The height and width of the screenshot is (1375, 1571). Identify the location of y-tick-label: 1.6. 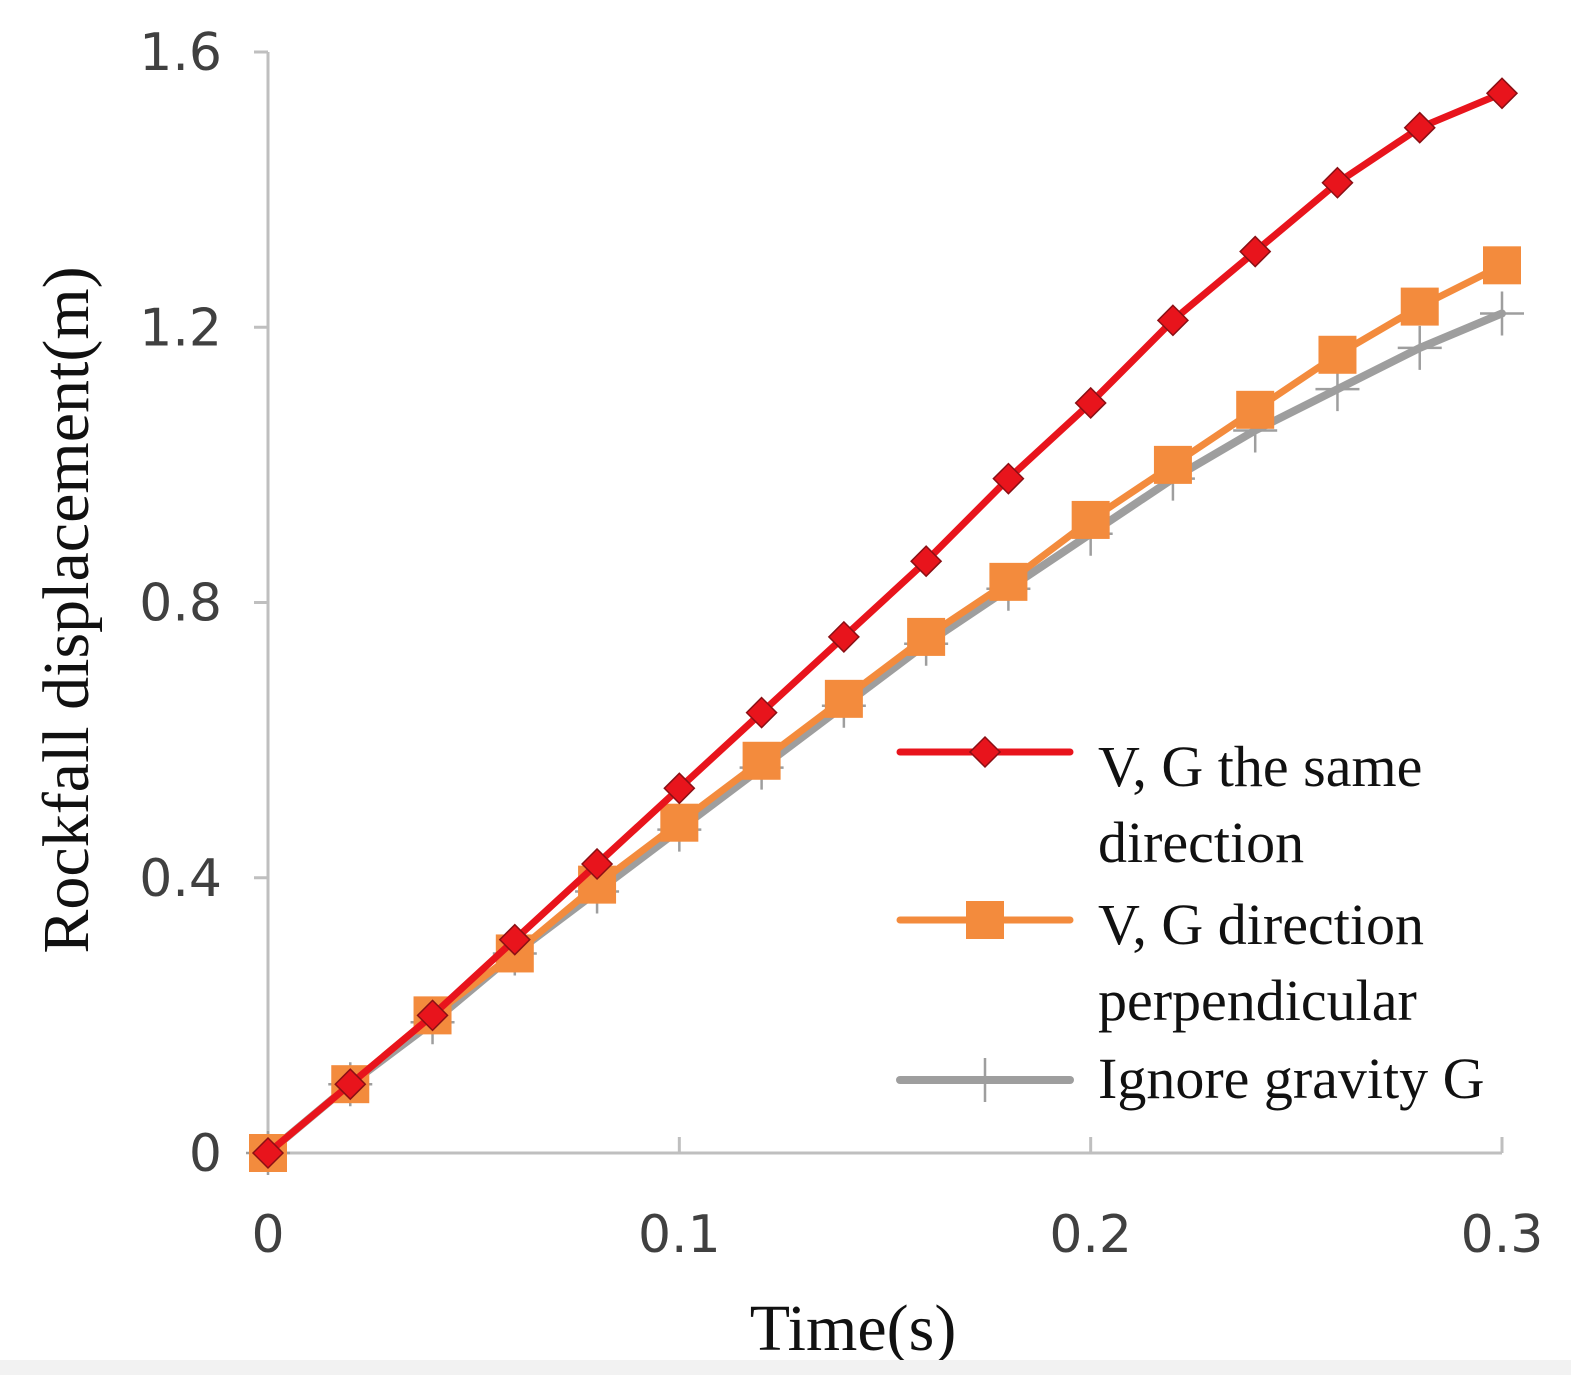
(180, 53).